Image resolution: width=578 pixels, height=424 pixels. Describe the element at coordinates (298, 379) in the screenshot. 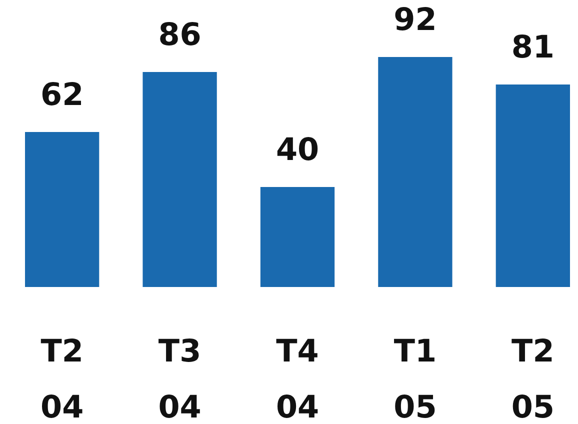

I see `x-tick-label: T4 04` at that location.